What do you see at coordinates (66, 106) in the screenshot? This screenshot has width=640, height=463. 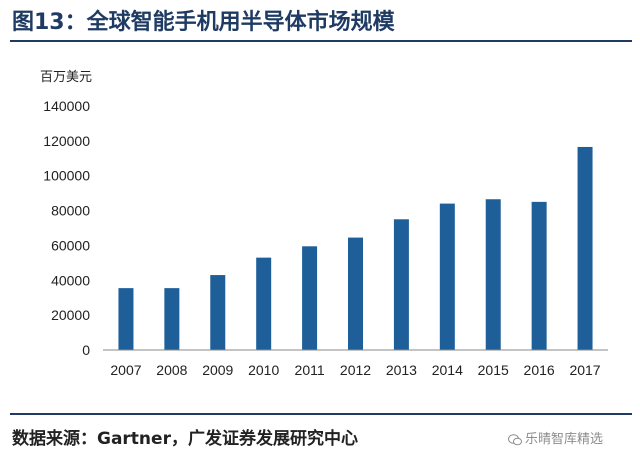 I see `y-tick-label: 140000` at bounding box center [66, 106].